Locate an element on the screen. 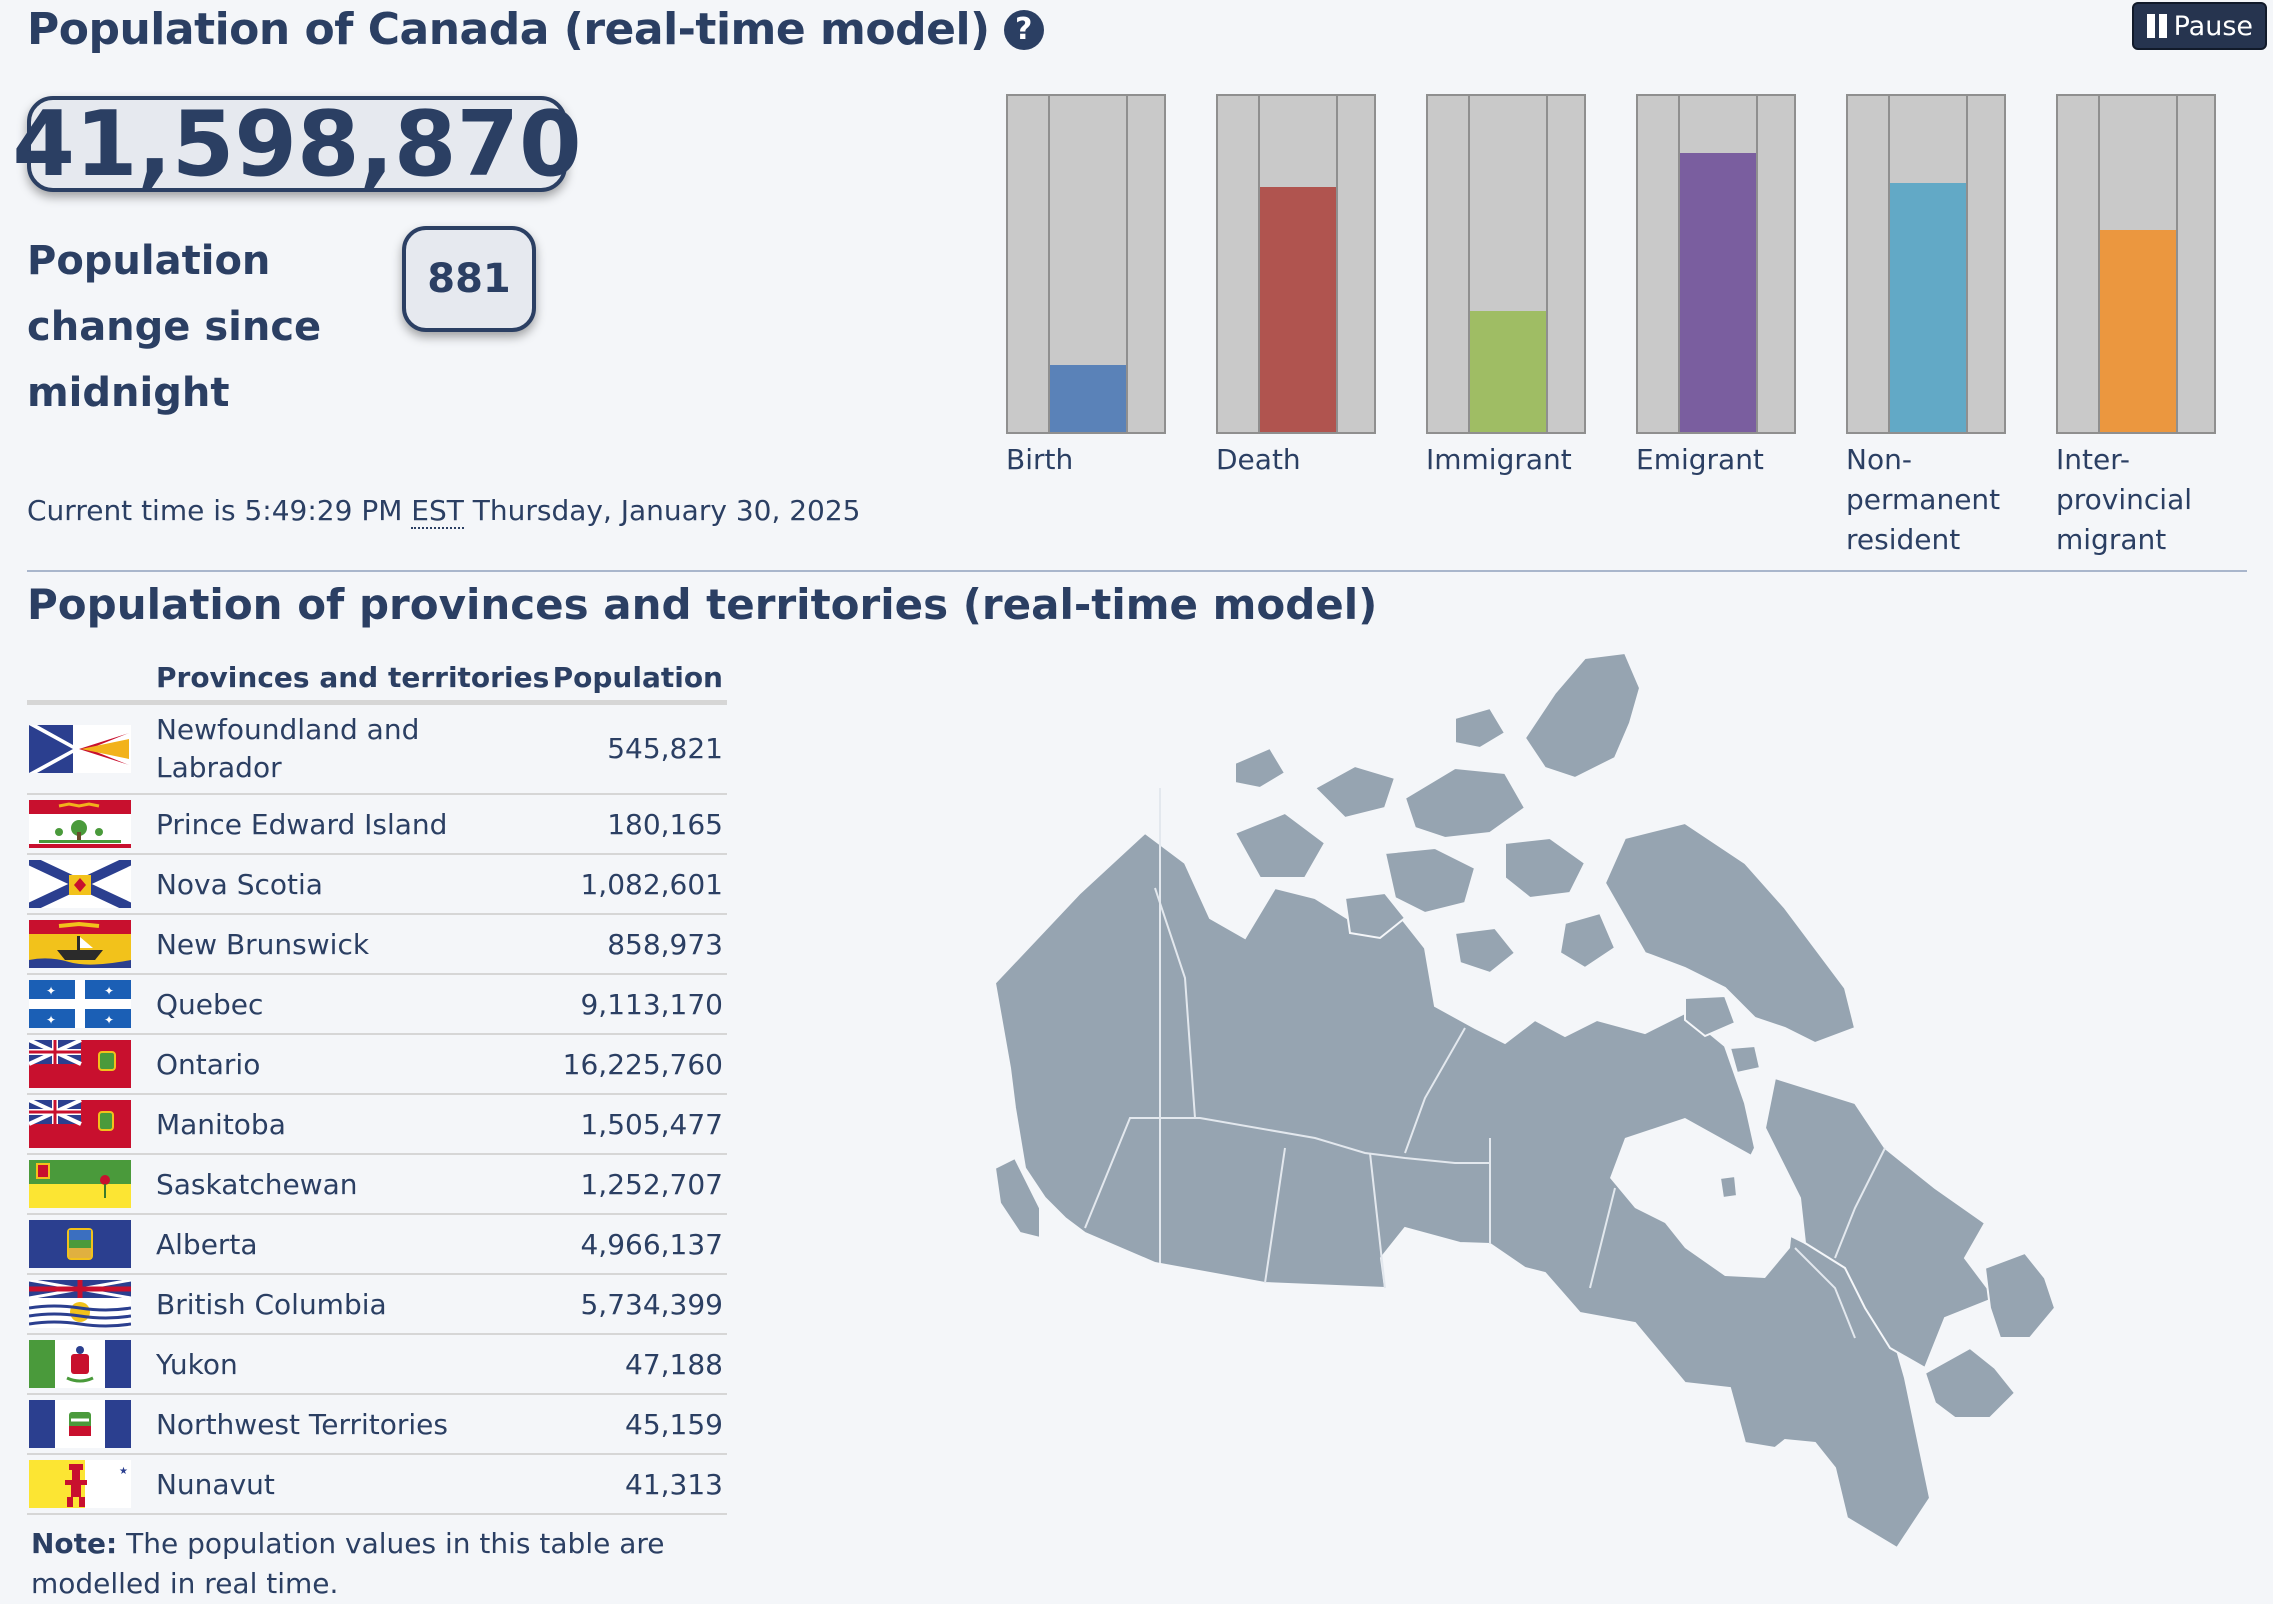 The width and height of the screenshot is (2273, 1604). province-name: British Columbia is located at coordinates (354, 1304).